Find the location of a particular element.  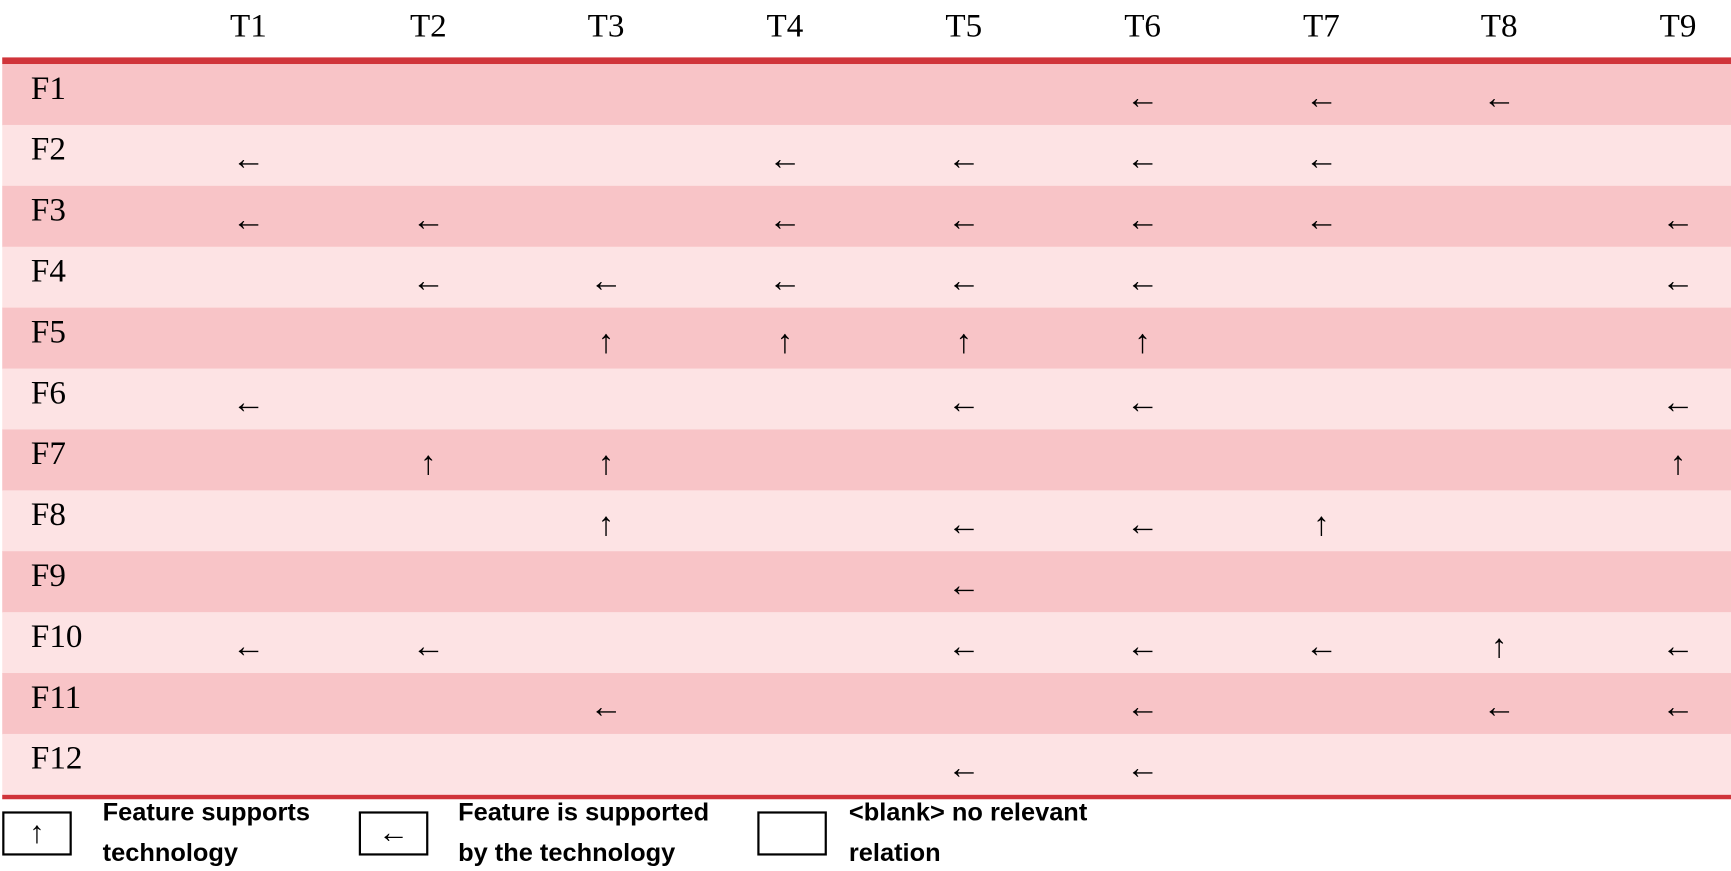

row-label: F12 is located at coordinates (57, 758).